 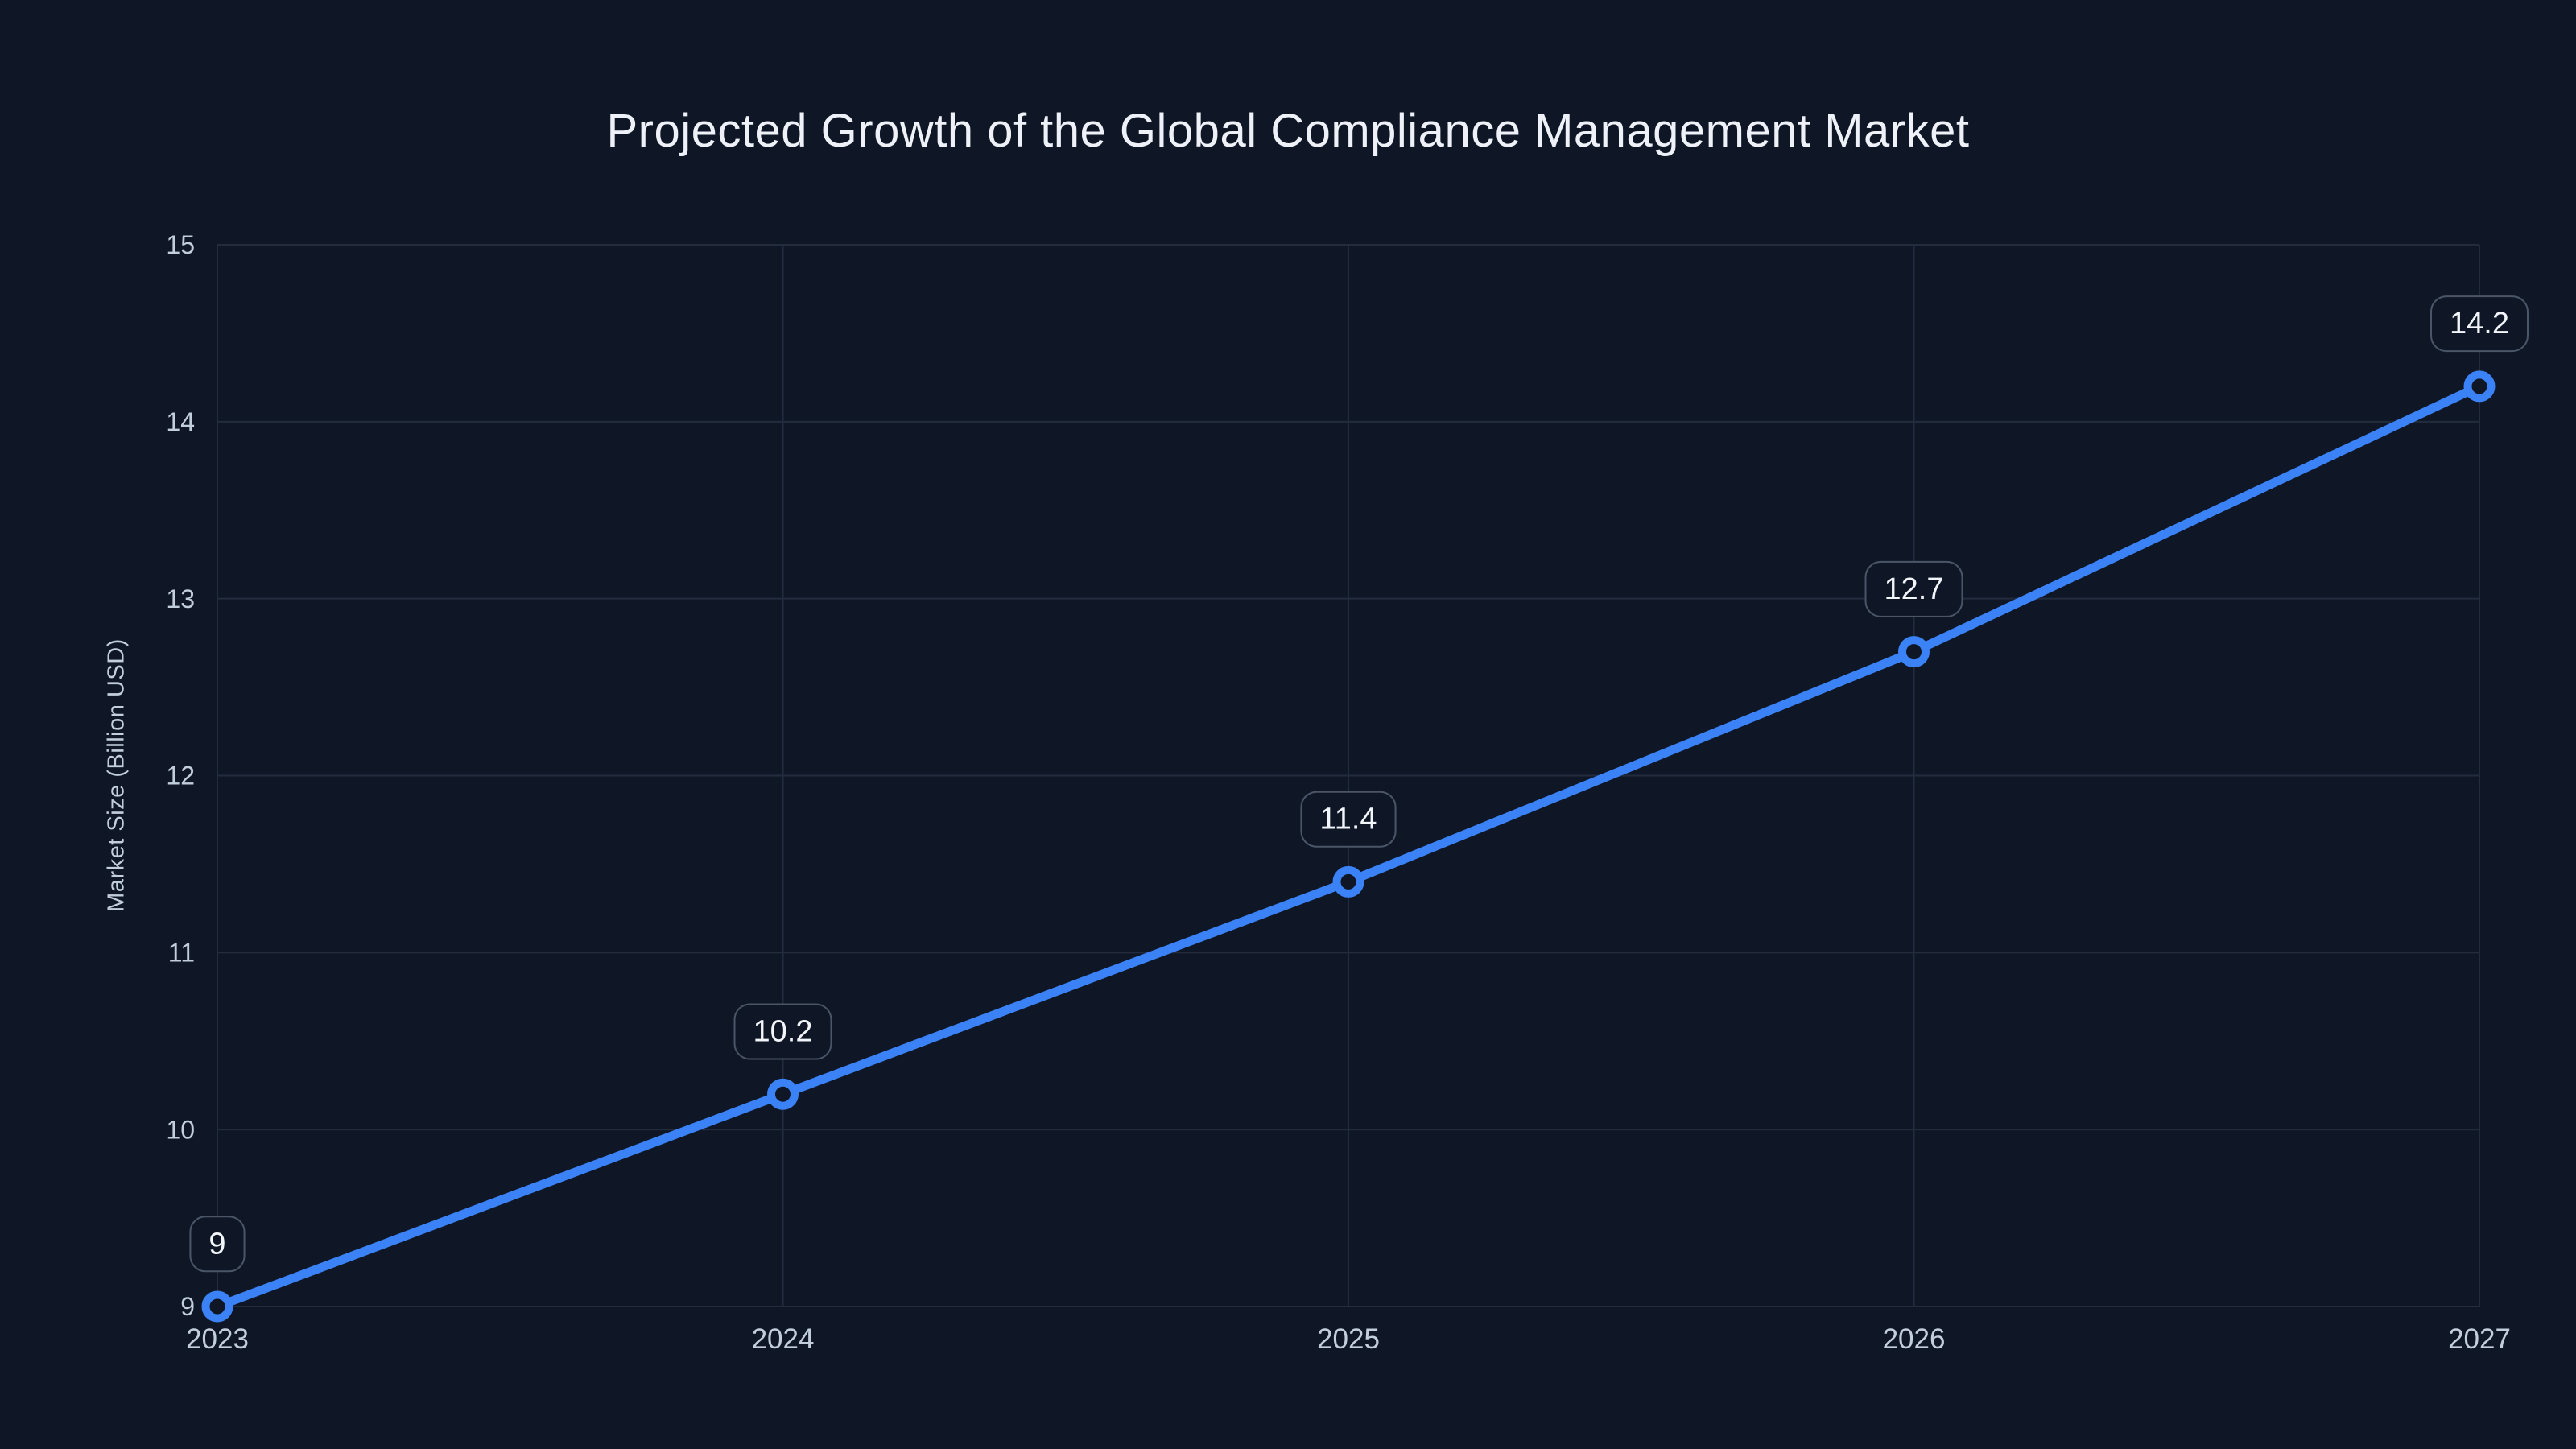 I want to click on point-label-value: 11.4, so click(x=1348, y=819).